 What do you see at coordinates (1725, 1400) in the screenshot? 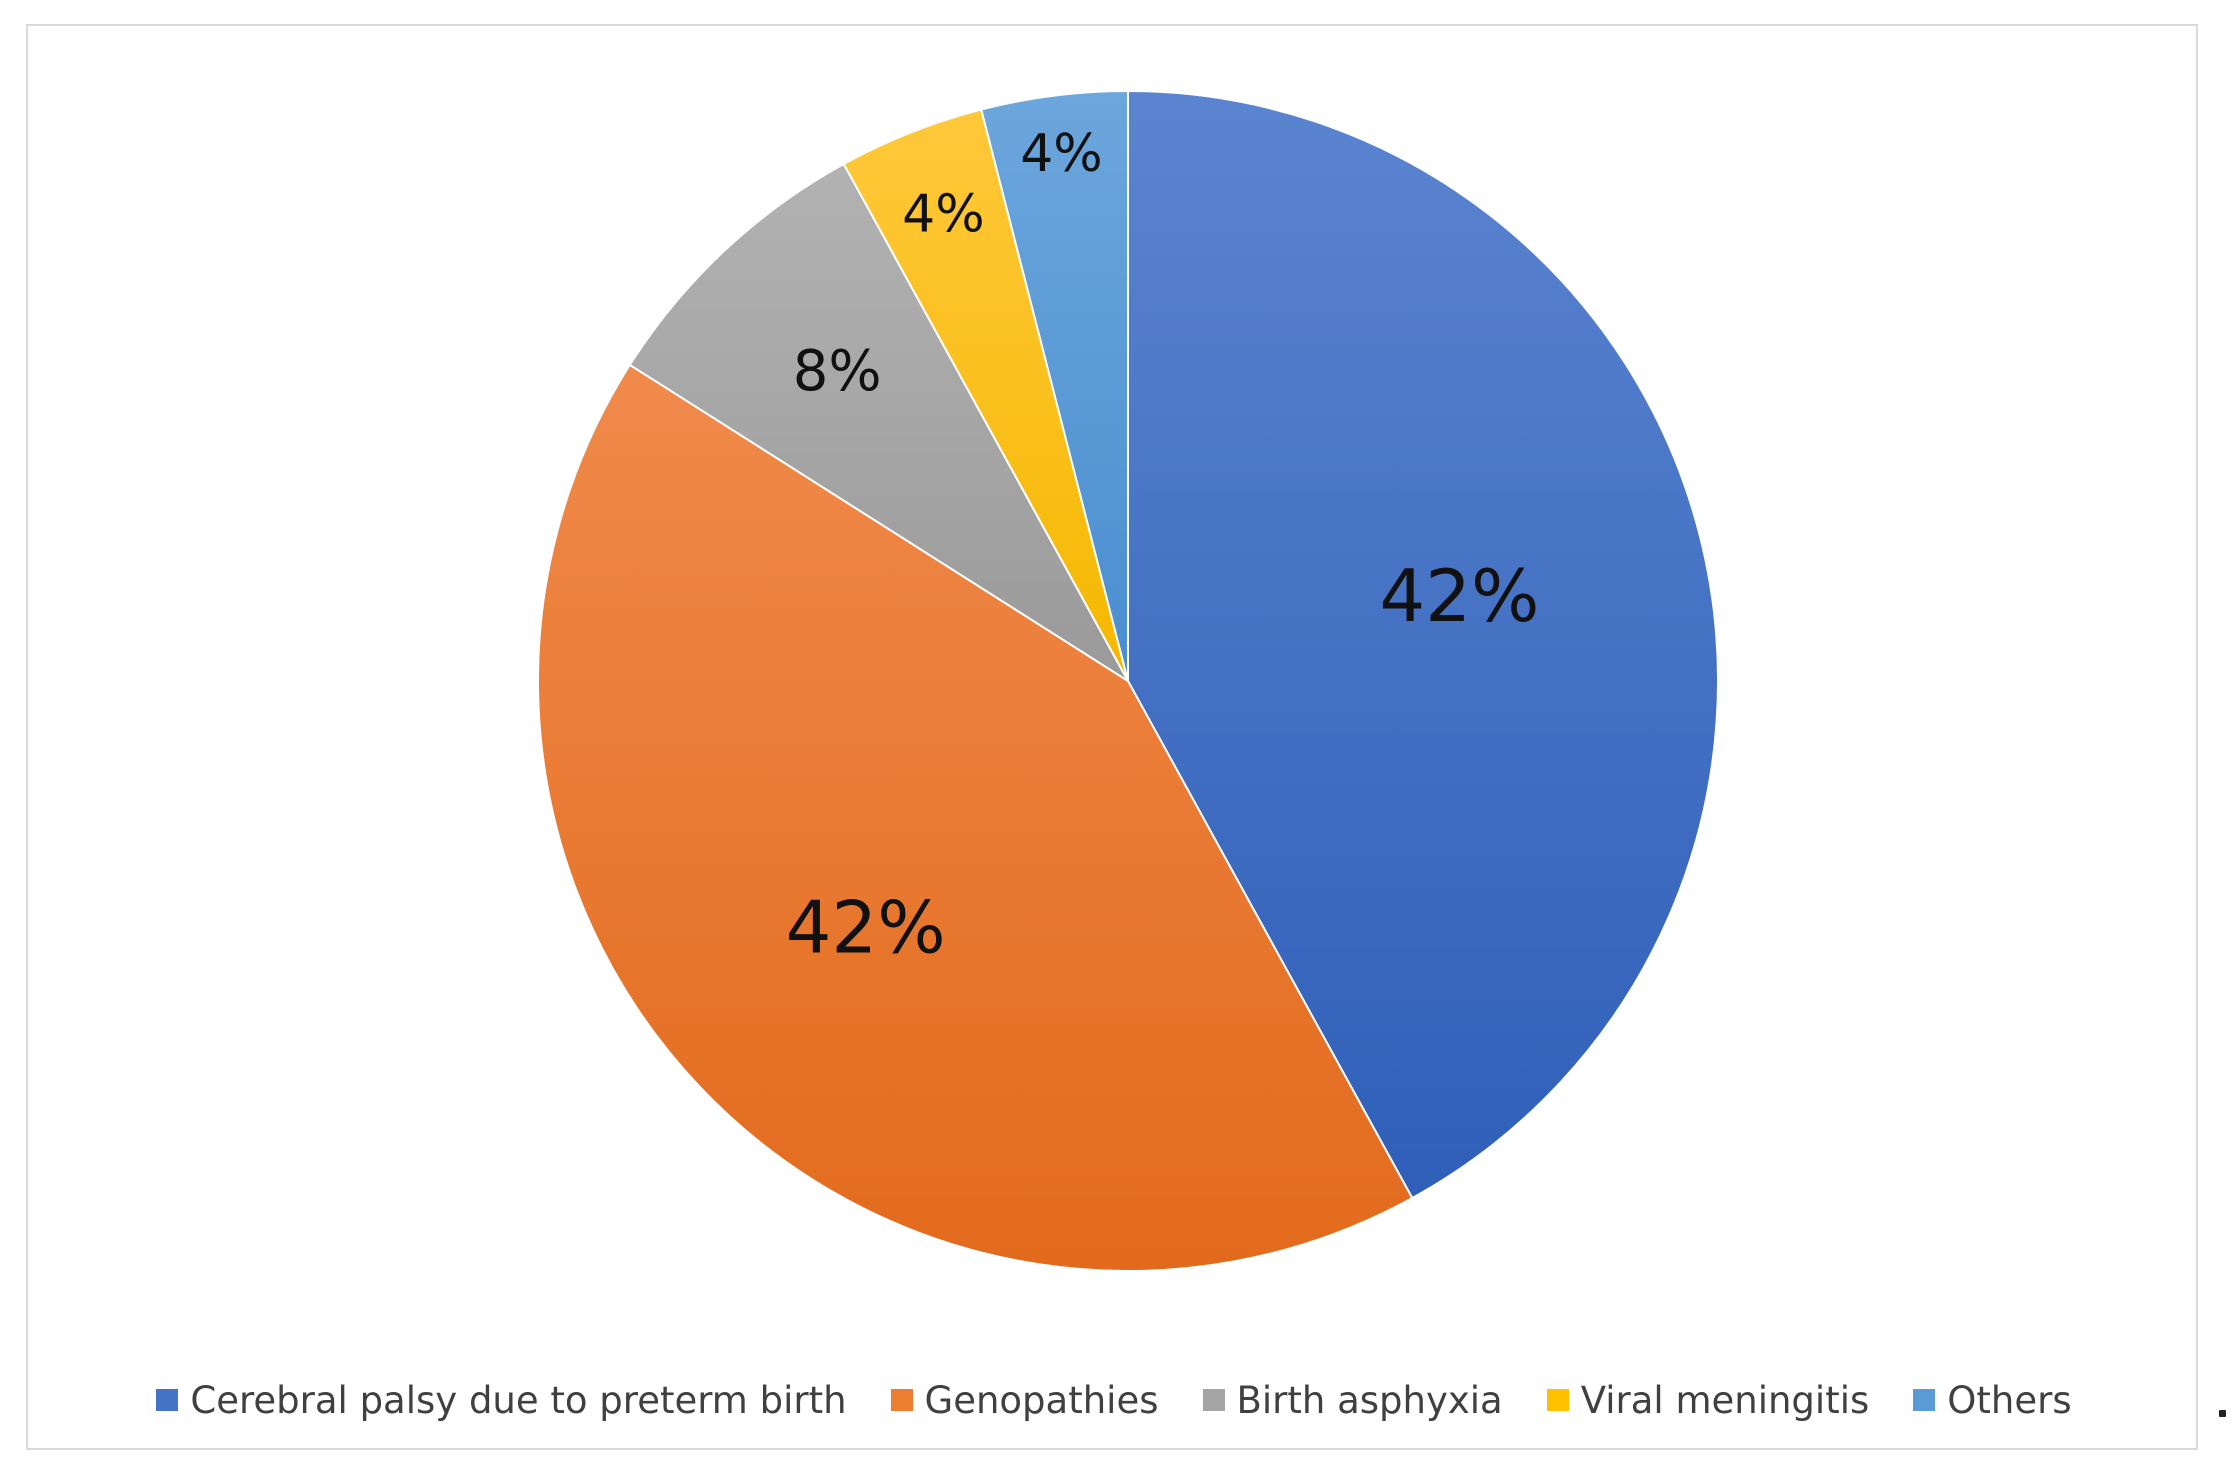
I see `legend-label: Viral meningitis` at bounding box center [1725, 1400].